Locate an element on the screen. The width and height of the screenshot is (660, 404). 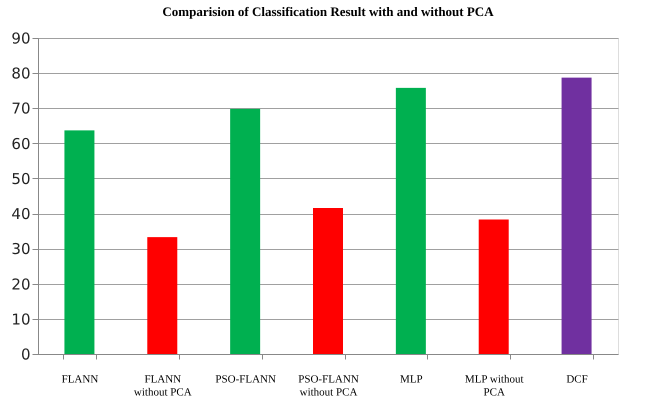
y-tick-label: 30 is located at coordinates (20, 249).